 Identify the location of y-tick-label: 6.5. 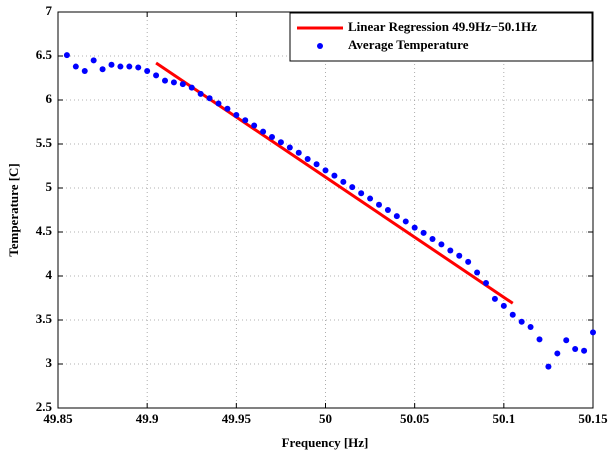
(44, 54).